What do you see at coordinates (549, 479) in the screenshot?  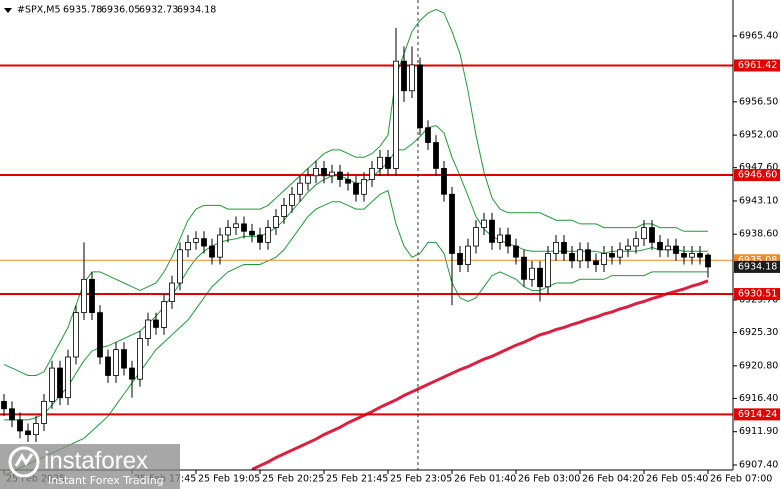 I see `x-tick-label: 26 Feb 03:00` at bounding box center [549, 479].